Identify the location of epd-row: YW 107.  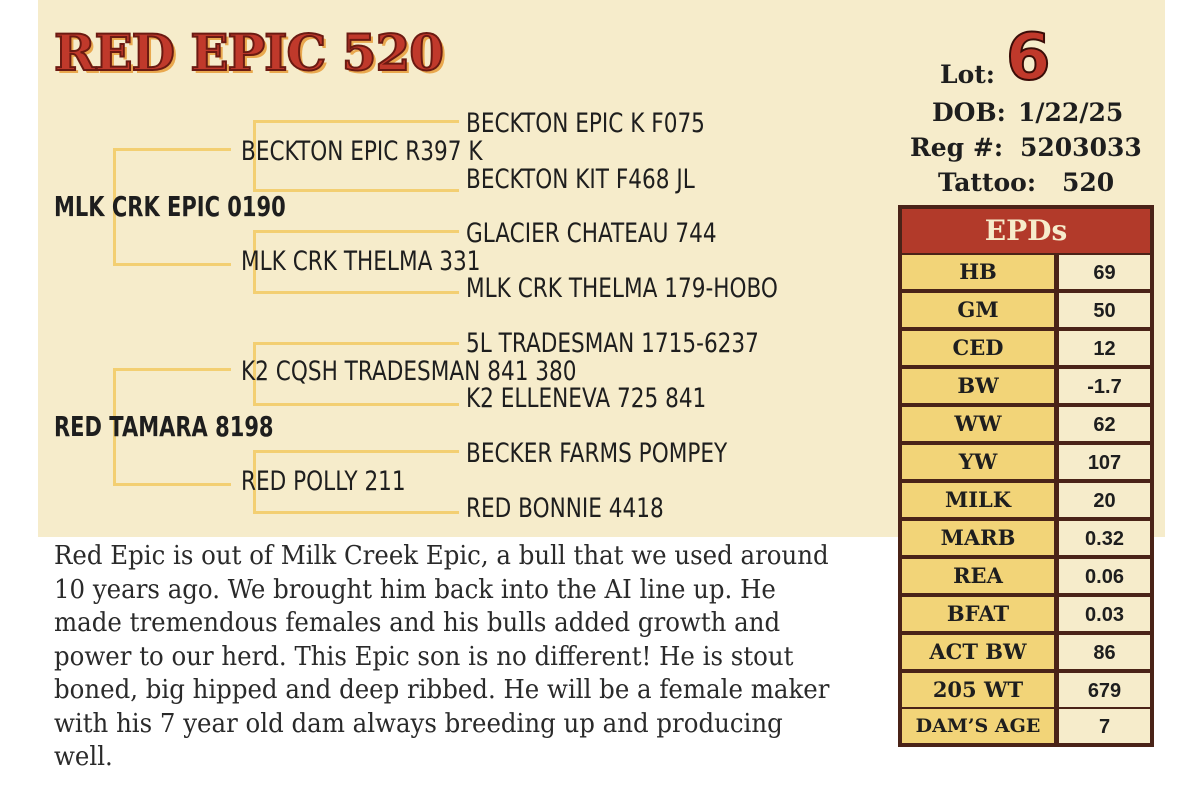
(1026, 462).